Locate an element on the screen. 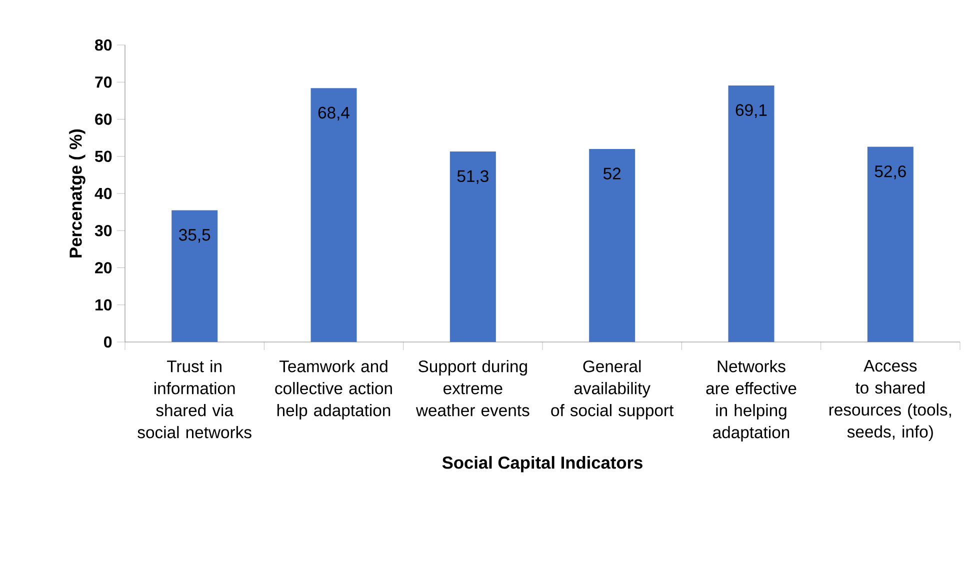 This screenshot has height=567, width=976. x-tick-label: Teamwork and collective action help adaptation is located at coordinates (333, 390).